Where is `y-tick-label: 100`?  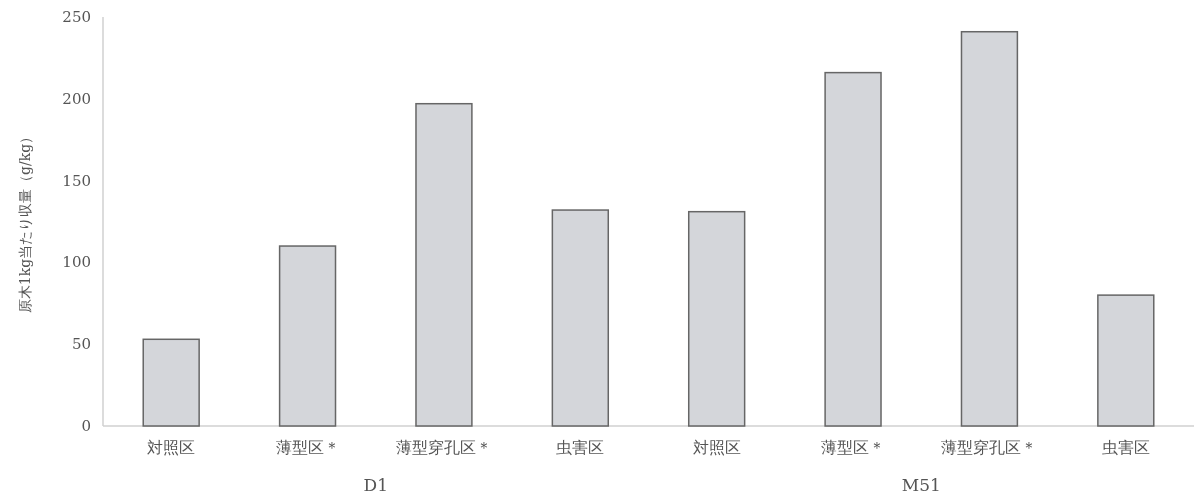
y-tick-label: 100 is located at coordinates (76, 262).